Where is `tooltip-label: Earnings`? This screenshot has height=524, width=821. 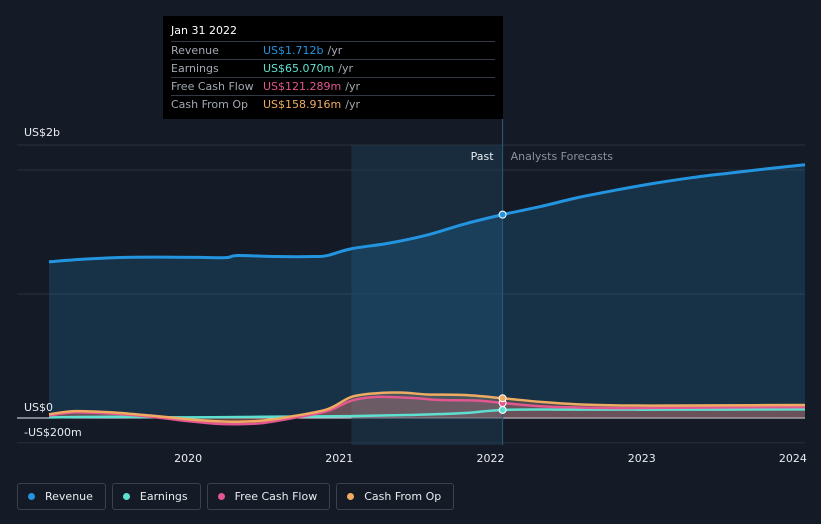
tooltip-label: Earnings is located at coordinates (195, 68).